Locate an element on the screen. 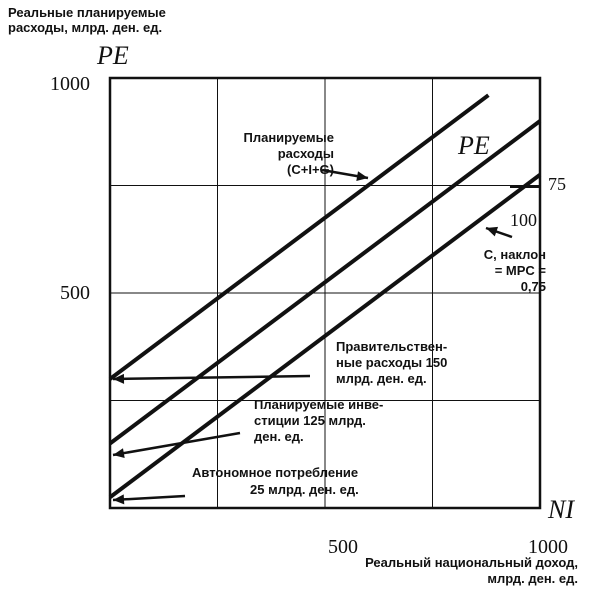 The height and width of the screenshot is (600, 596). pe-curve-label: PE is located at coordinates (474, 145).